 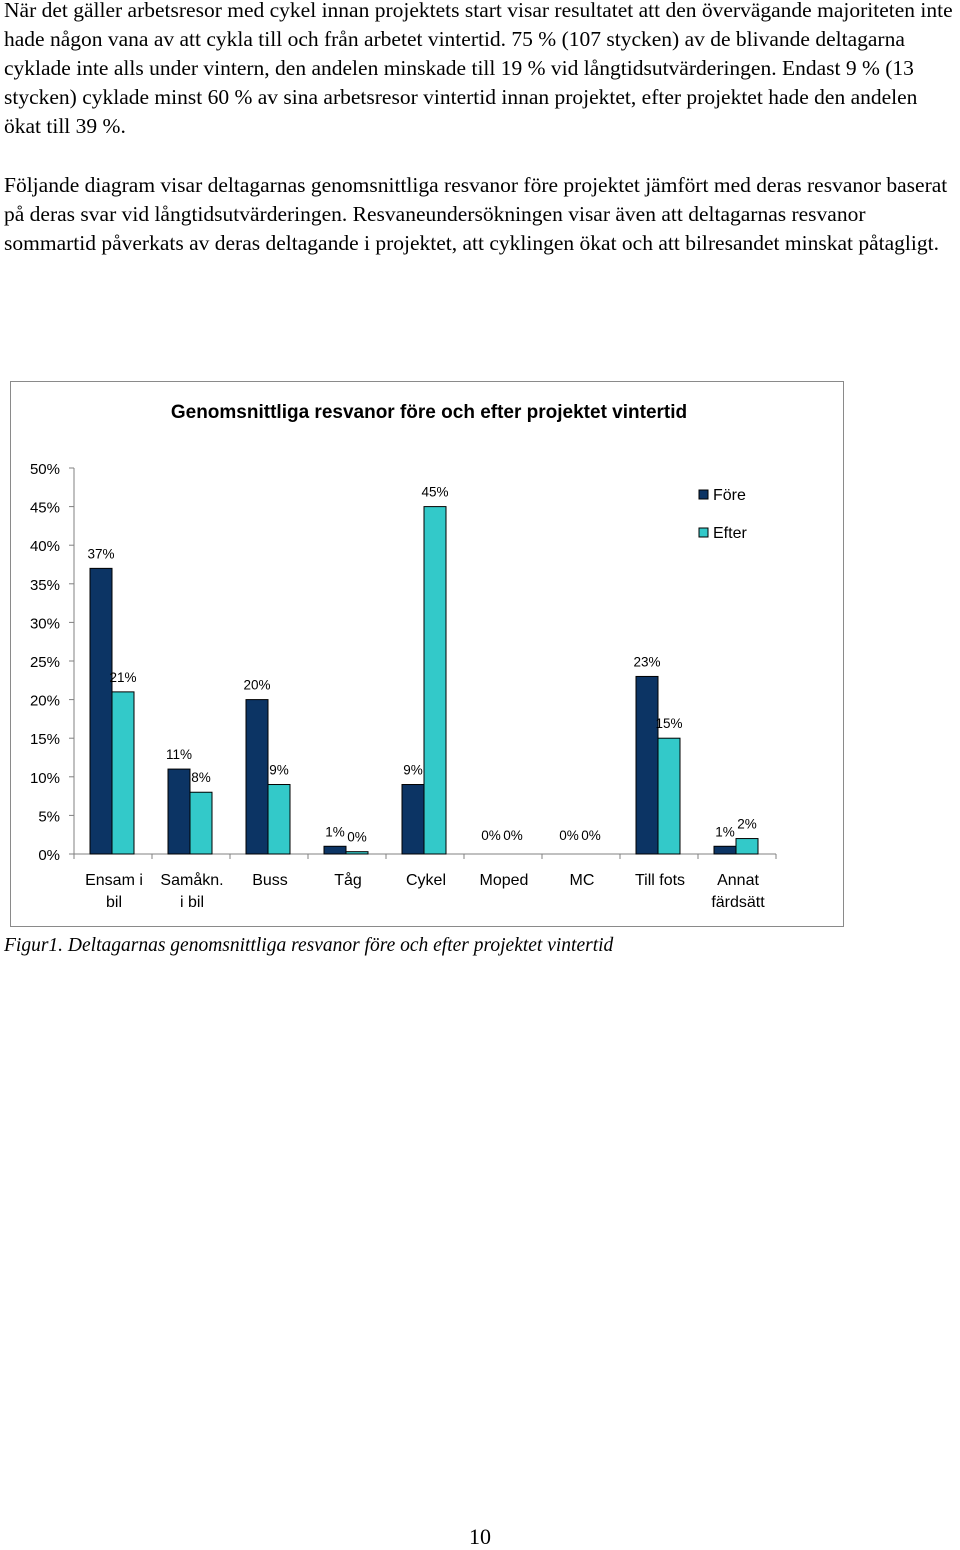 I want to click on data-label: 15%, so click(x=668, y=723).